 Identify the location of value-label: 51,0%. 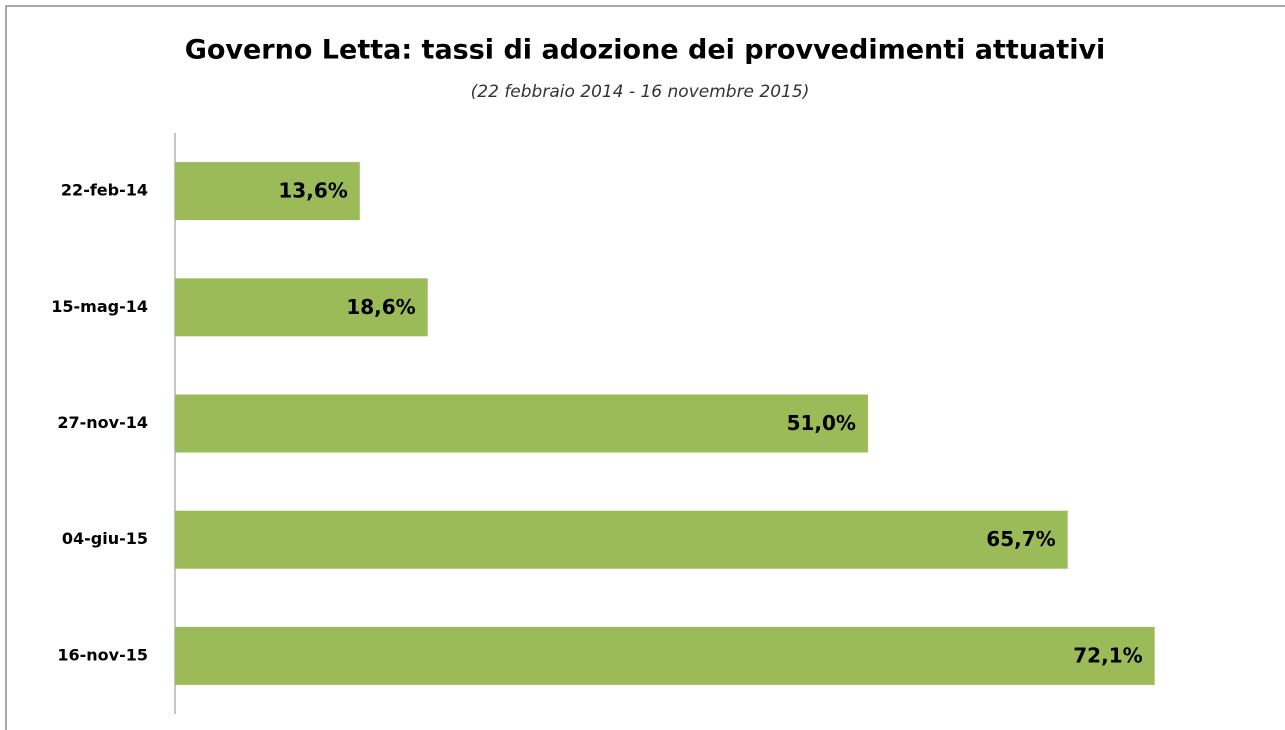
(821, 423).